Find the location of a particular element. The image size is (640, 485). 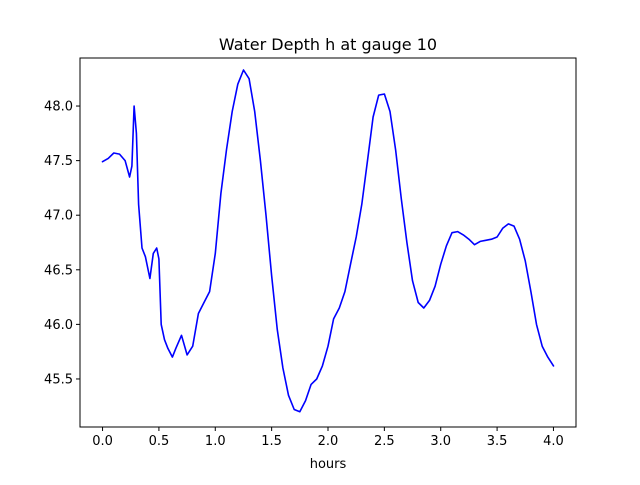

x-tick-label: 1.0 is located at coordinates (215, 441).